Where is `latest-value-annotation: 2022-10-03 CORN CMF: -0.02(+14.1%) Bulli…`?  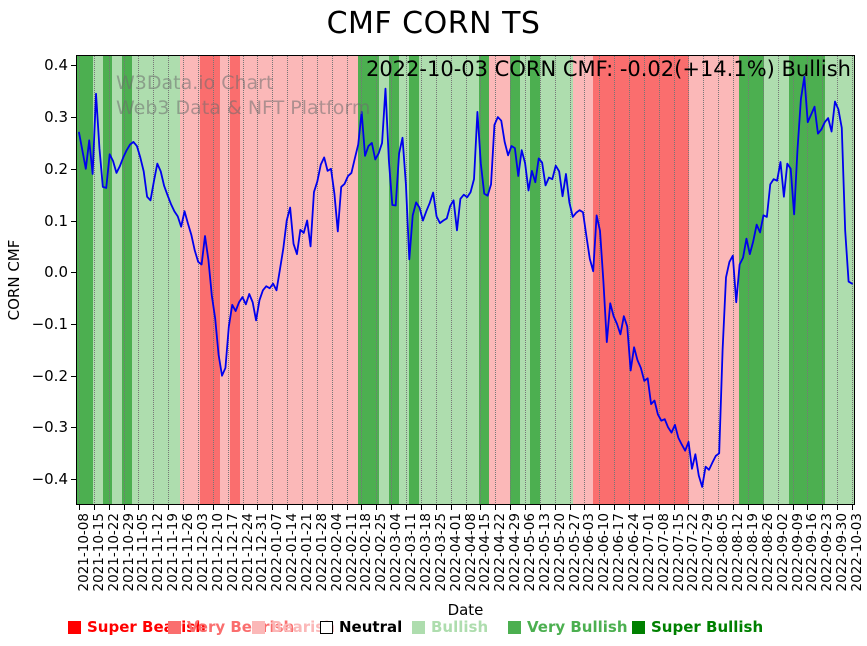
latest-value-annotation: 2022-10-03 CORN CMF: -0.02(+14.1%) Bulli… is located at coordinates (608, 69).